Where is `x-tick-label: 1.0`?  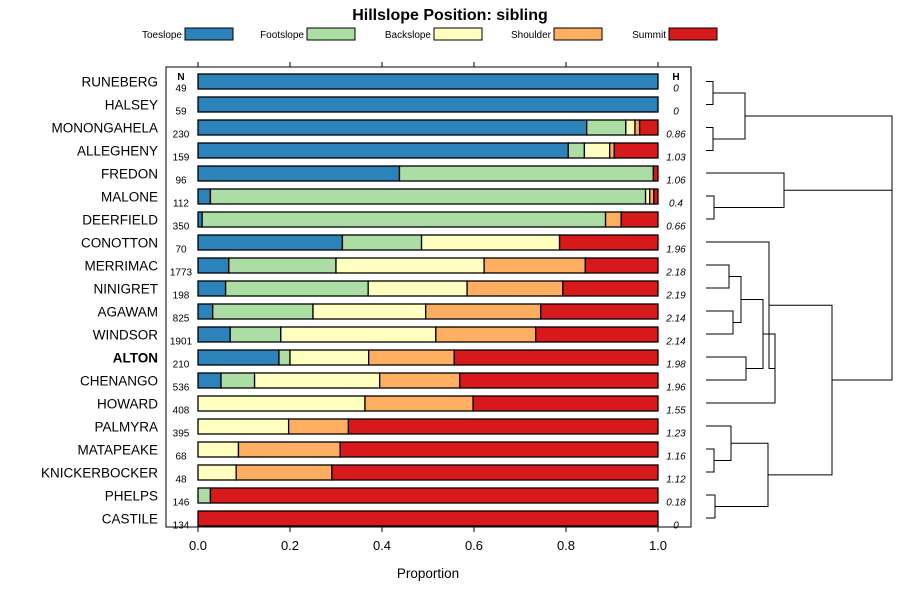 x-tick-label: 1.0 is located at coordinates (658, 545).